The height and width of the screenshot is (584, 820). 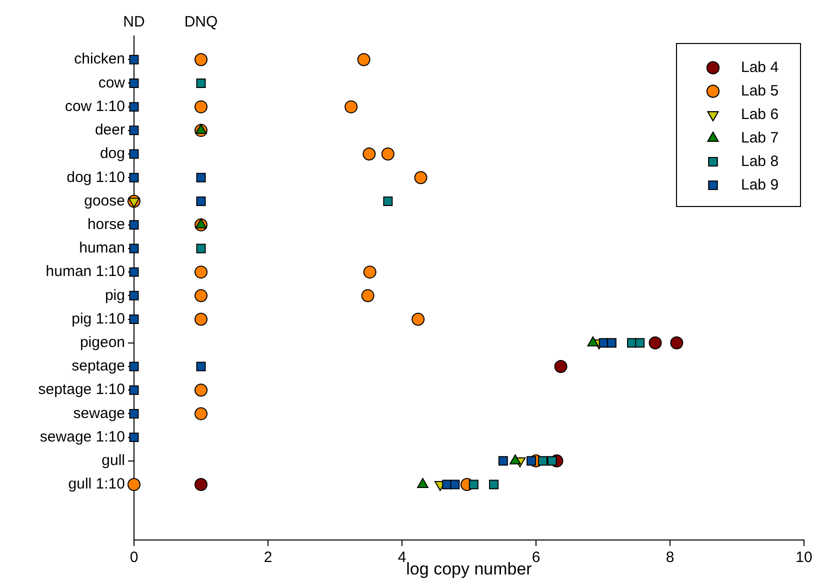 What do you see at coordinates (81, 389) in the screenshot?
I see `y-tick-label: septage 1:10` at bounding box center [81, 389].